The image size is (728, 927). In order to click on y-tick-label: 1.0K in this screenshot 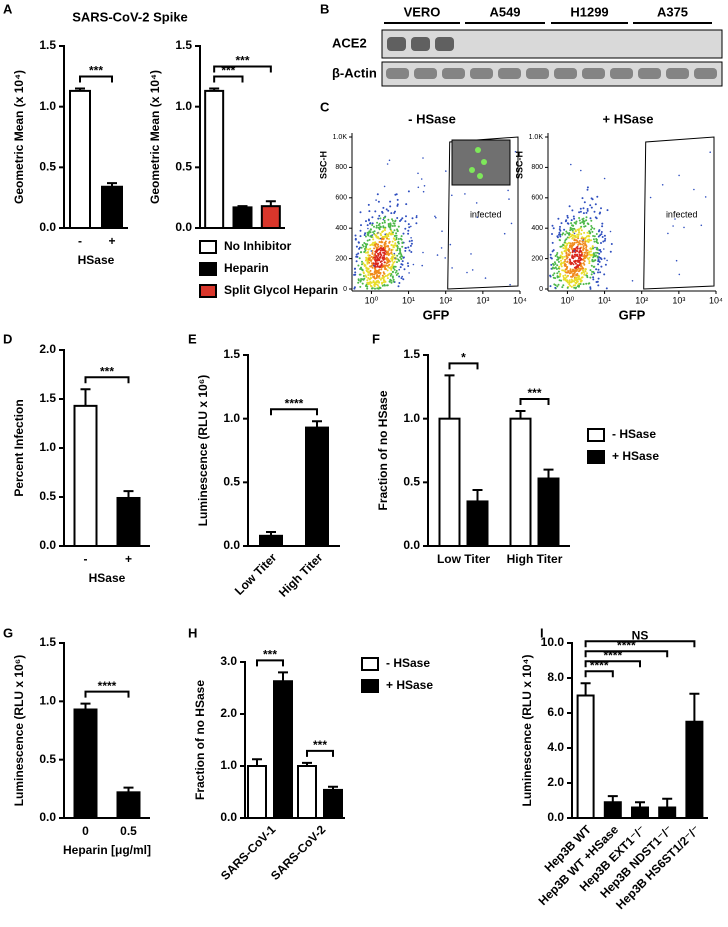, I will do `click(340, 137)`.